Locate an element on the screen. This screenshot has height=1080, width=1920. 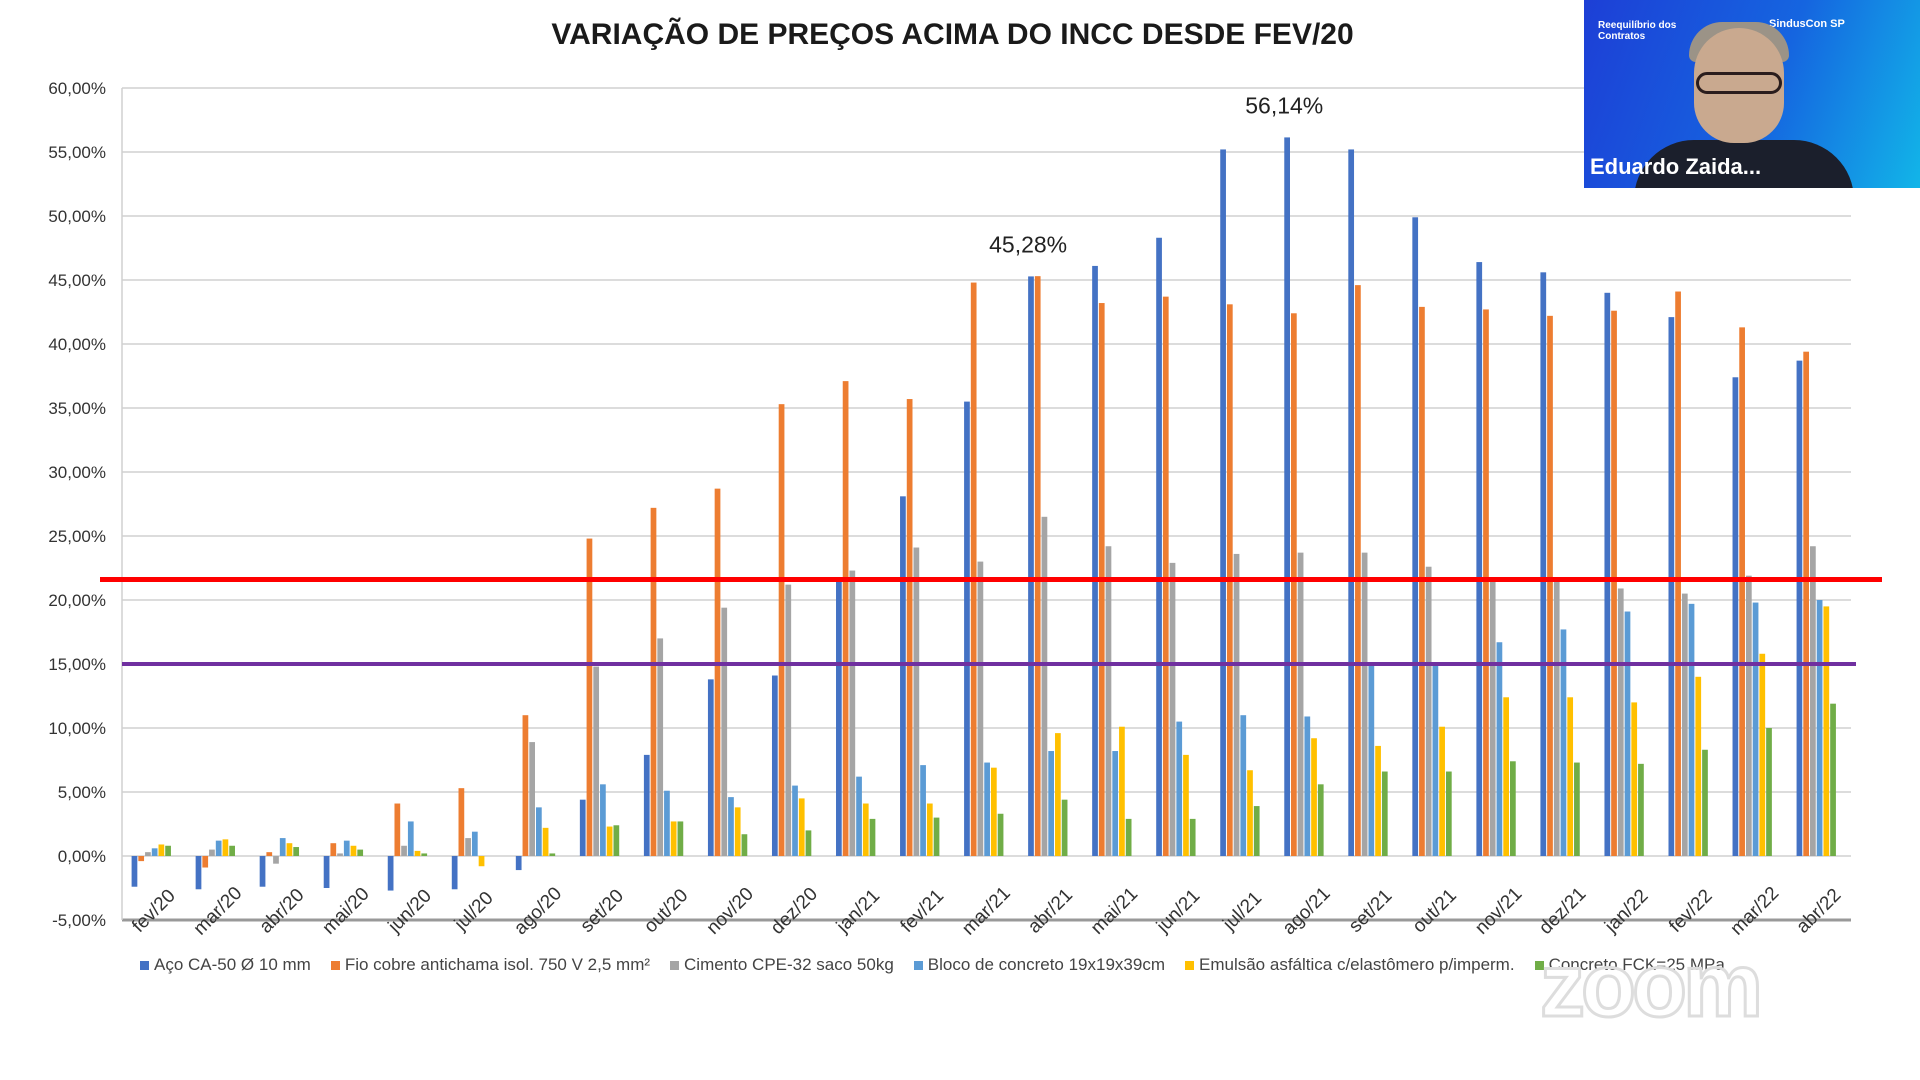
legend-item: Emulsão asfáltica c/elastômero p/imperm. is located at coordinates (1350, 965).